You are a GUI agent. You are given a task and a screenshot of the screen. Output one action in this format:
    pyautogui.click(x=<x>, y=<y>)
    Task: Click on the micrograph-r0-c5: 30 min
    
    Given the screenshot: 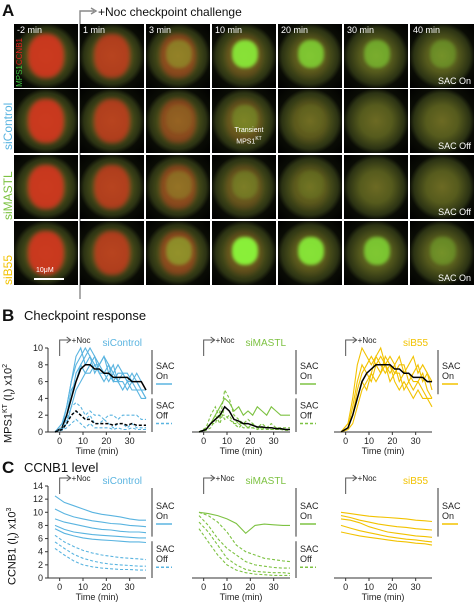 What is the action you would take?
    pyautogui.click(x=376, y=56)
    